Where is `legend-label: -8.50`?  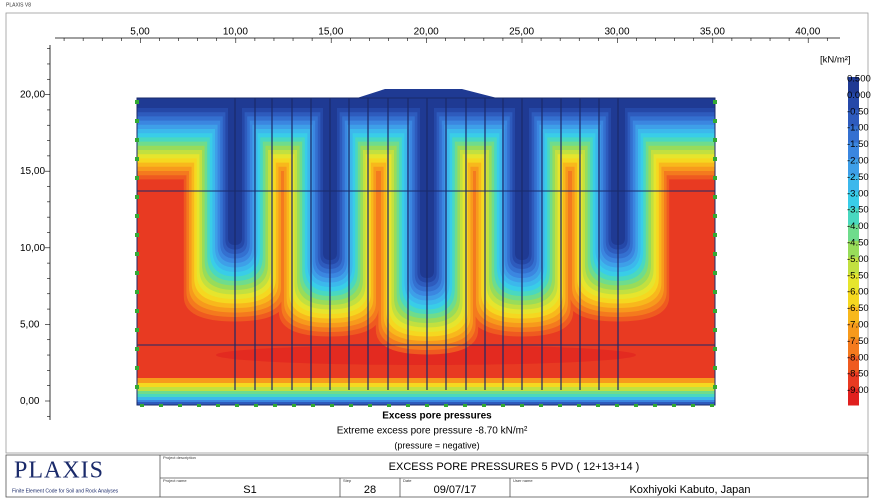
legend-label: -8.50 is located at coordinates (858, 374).